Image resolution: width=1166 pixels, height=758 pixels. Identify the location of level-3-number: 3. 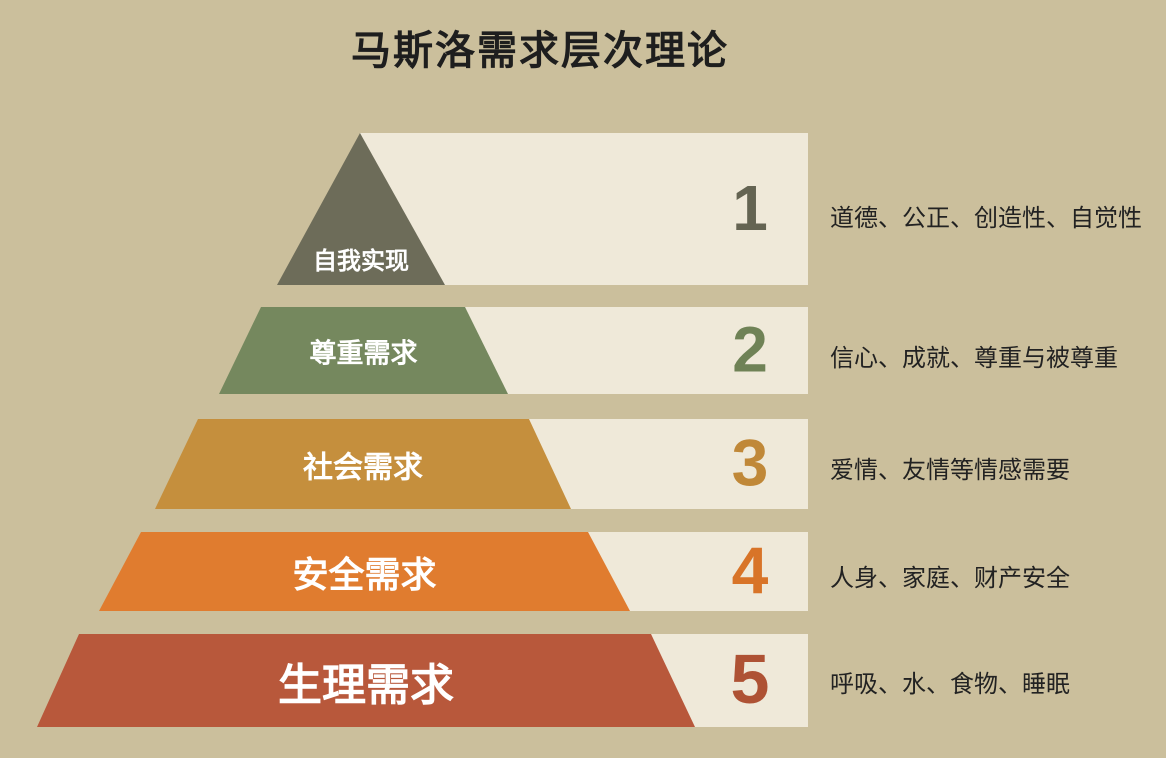
(750, 462).